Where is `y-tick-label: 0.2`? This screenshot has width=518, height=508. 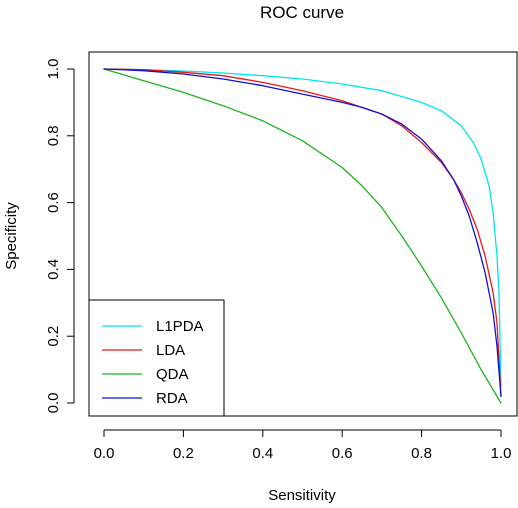 y-tick-label: 0.2 is located at coordinates (53, 336).